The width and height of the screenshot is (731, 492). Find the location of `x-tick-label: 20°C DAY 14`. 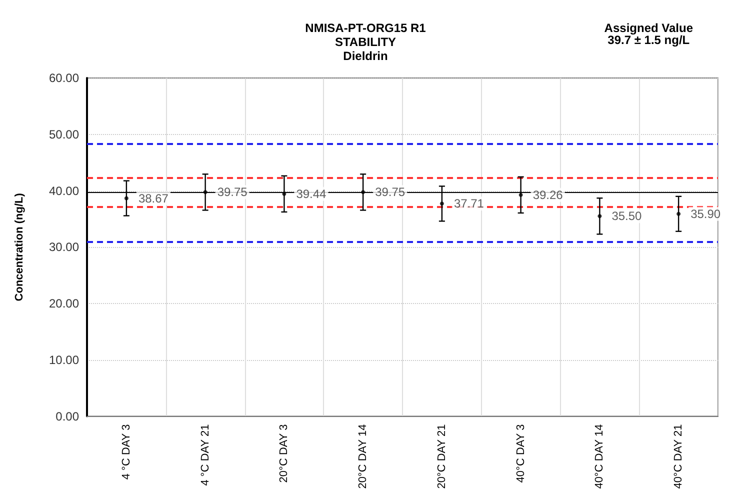

x-tick-label: 20°C DAY 14 is located at coordinates (363, 456).